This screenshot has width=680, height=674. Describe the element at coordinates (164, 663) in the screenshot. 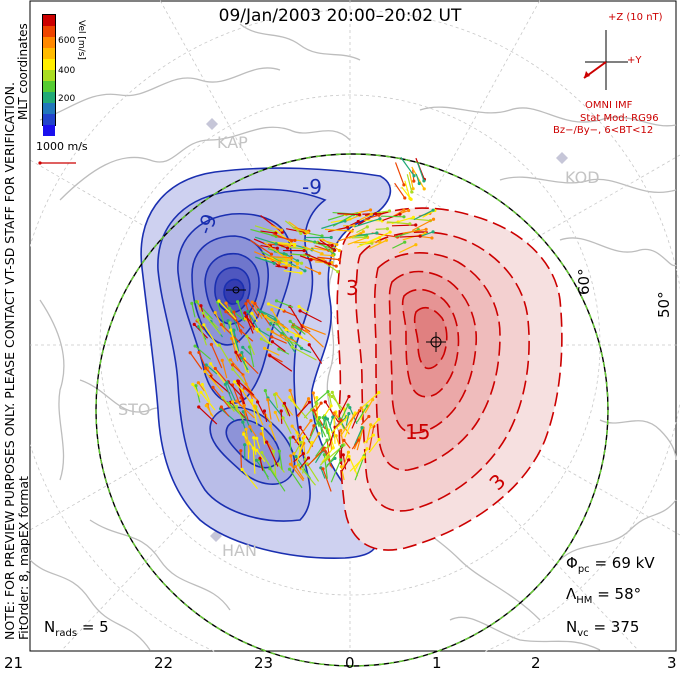

I see `mlt-label: 22` at that location.